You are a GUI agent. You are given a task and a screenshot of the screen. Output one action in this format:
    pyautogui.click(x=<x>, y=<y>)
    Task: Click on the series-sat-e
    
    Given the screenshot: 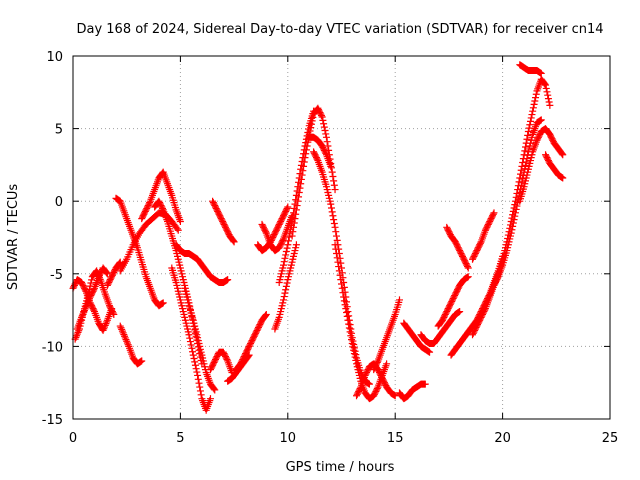 What is the action you would take?
    pyautogui.click(x=131, y=345)
    